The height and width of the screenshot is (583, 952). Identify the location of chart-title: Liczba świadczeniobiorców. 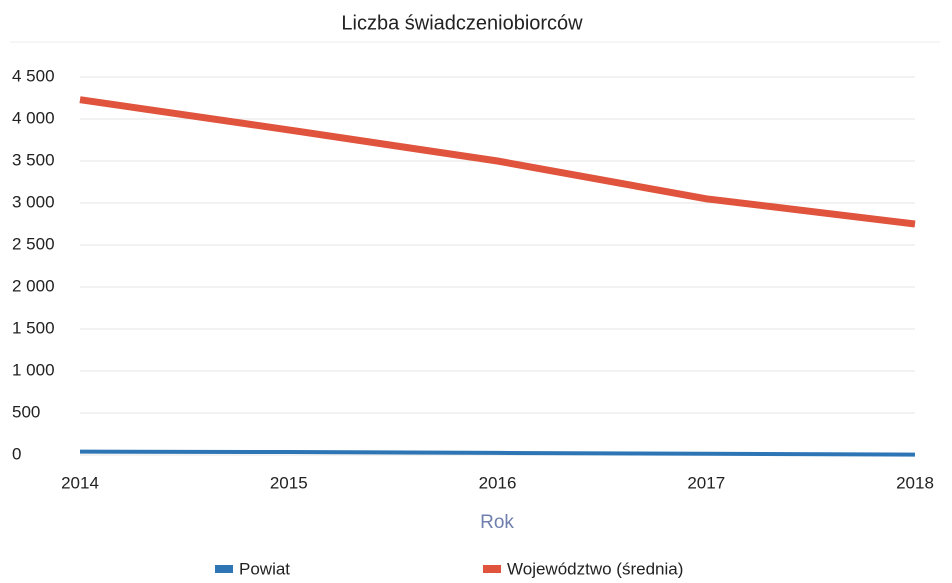
(462, 23).